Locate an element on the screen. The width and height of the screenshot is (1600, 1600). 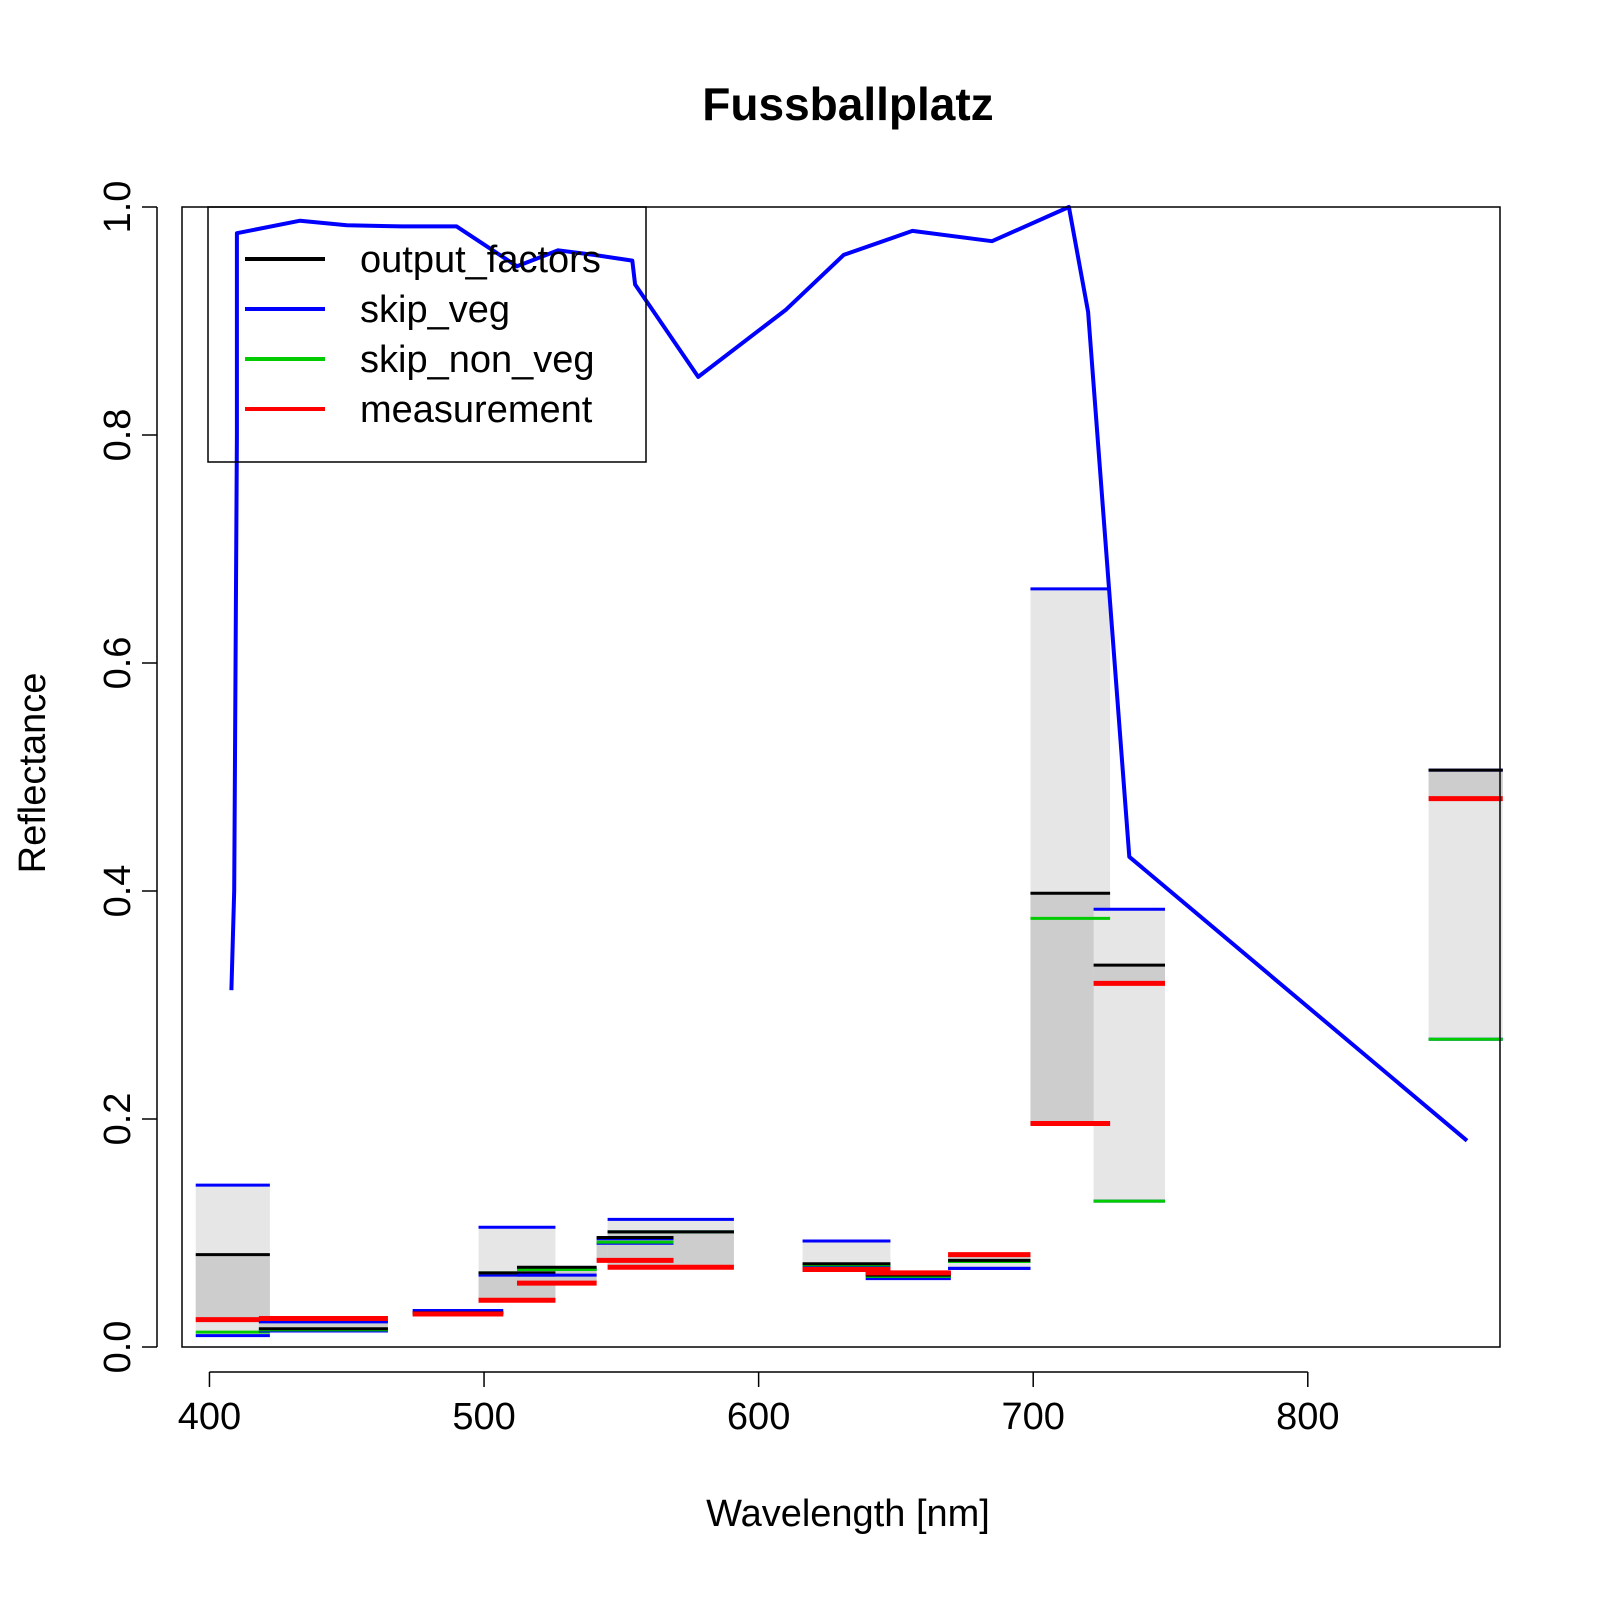
y-axis-label: Reflectance is located at coordinates (33, 773).